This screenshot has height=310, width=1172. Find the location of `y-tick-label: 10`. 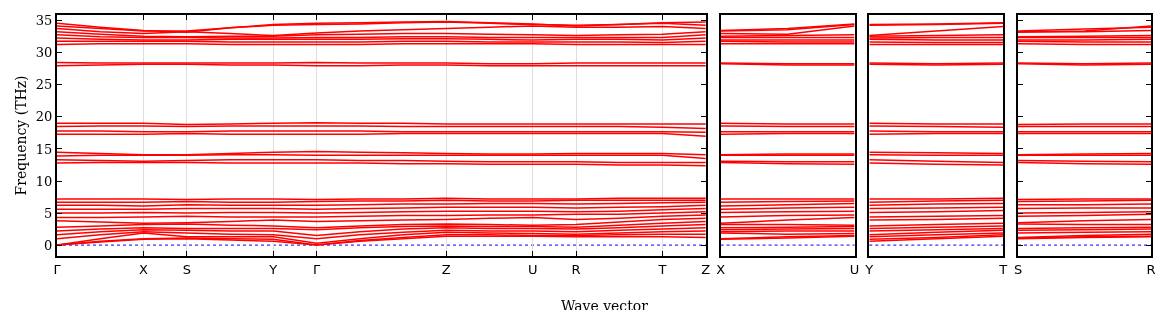

y-tick-label: 10 is located at coordinates (44, 181).